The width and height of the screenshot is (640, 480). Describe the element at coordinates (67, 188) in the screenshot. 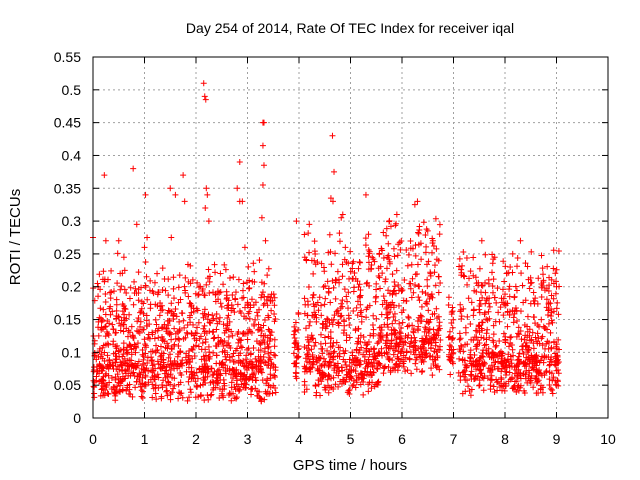

I see `y-tick-label: 0.35` at that location.